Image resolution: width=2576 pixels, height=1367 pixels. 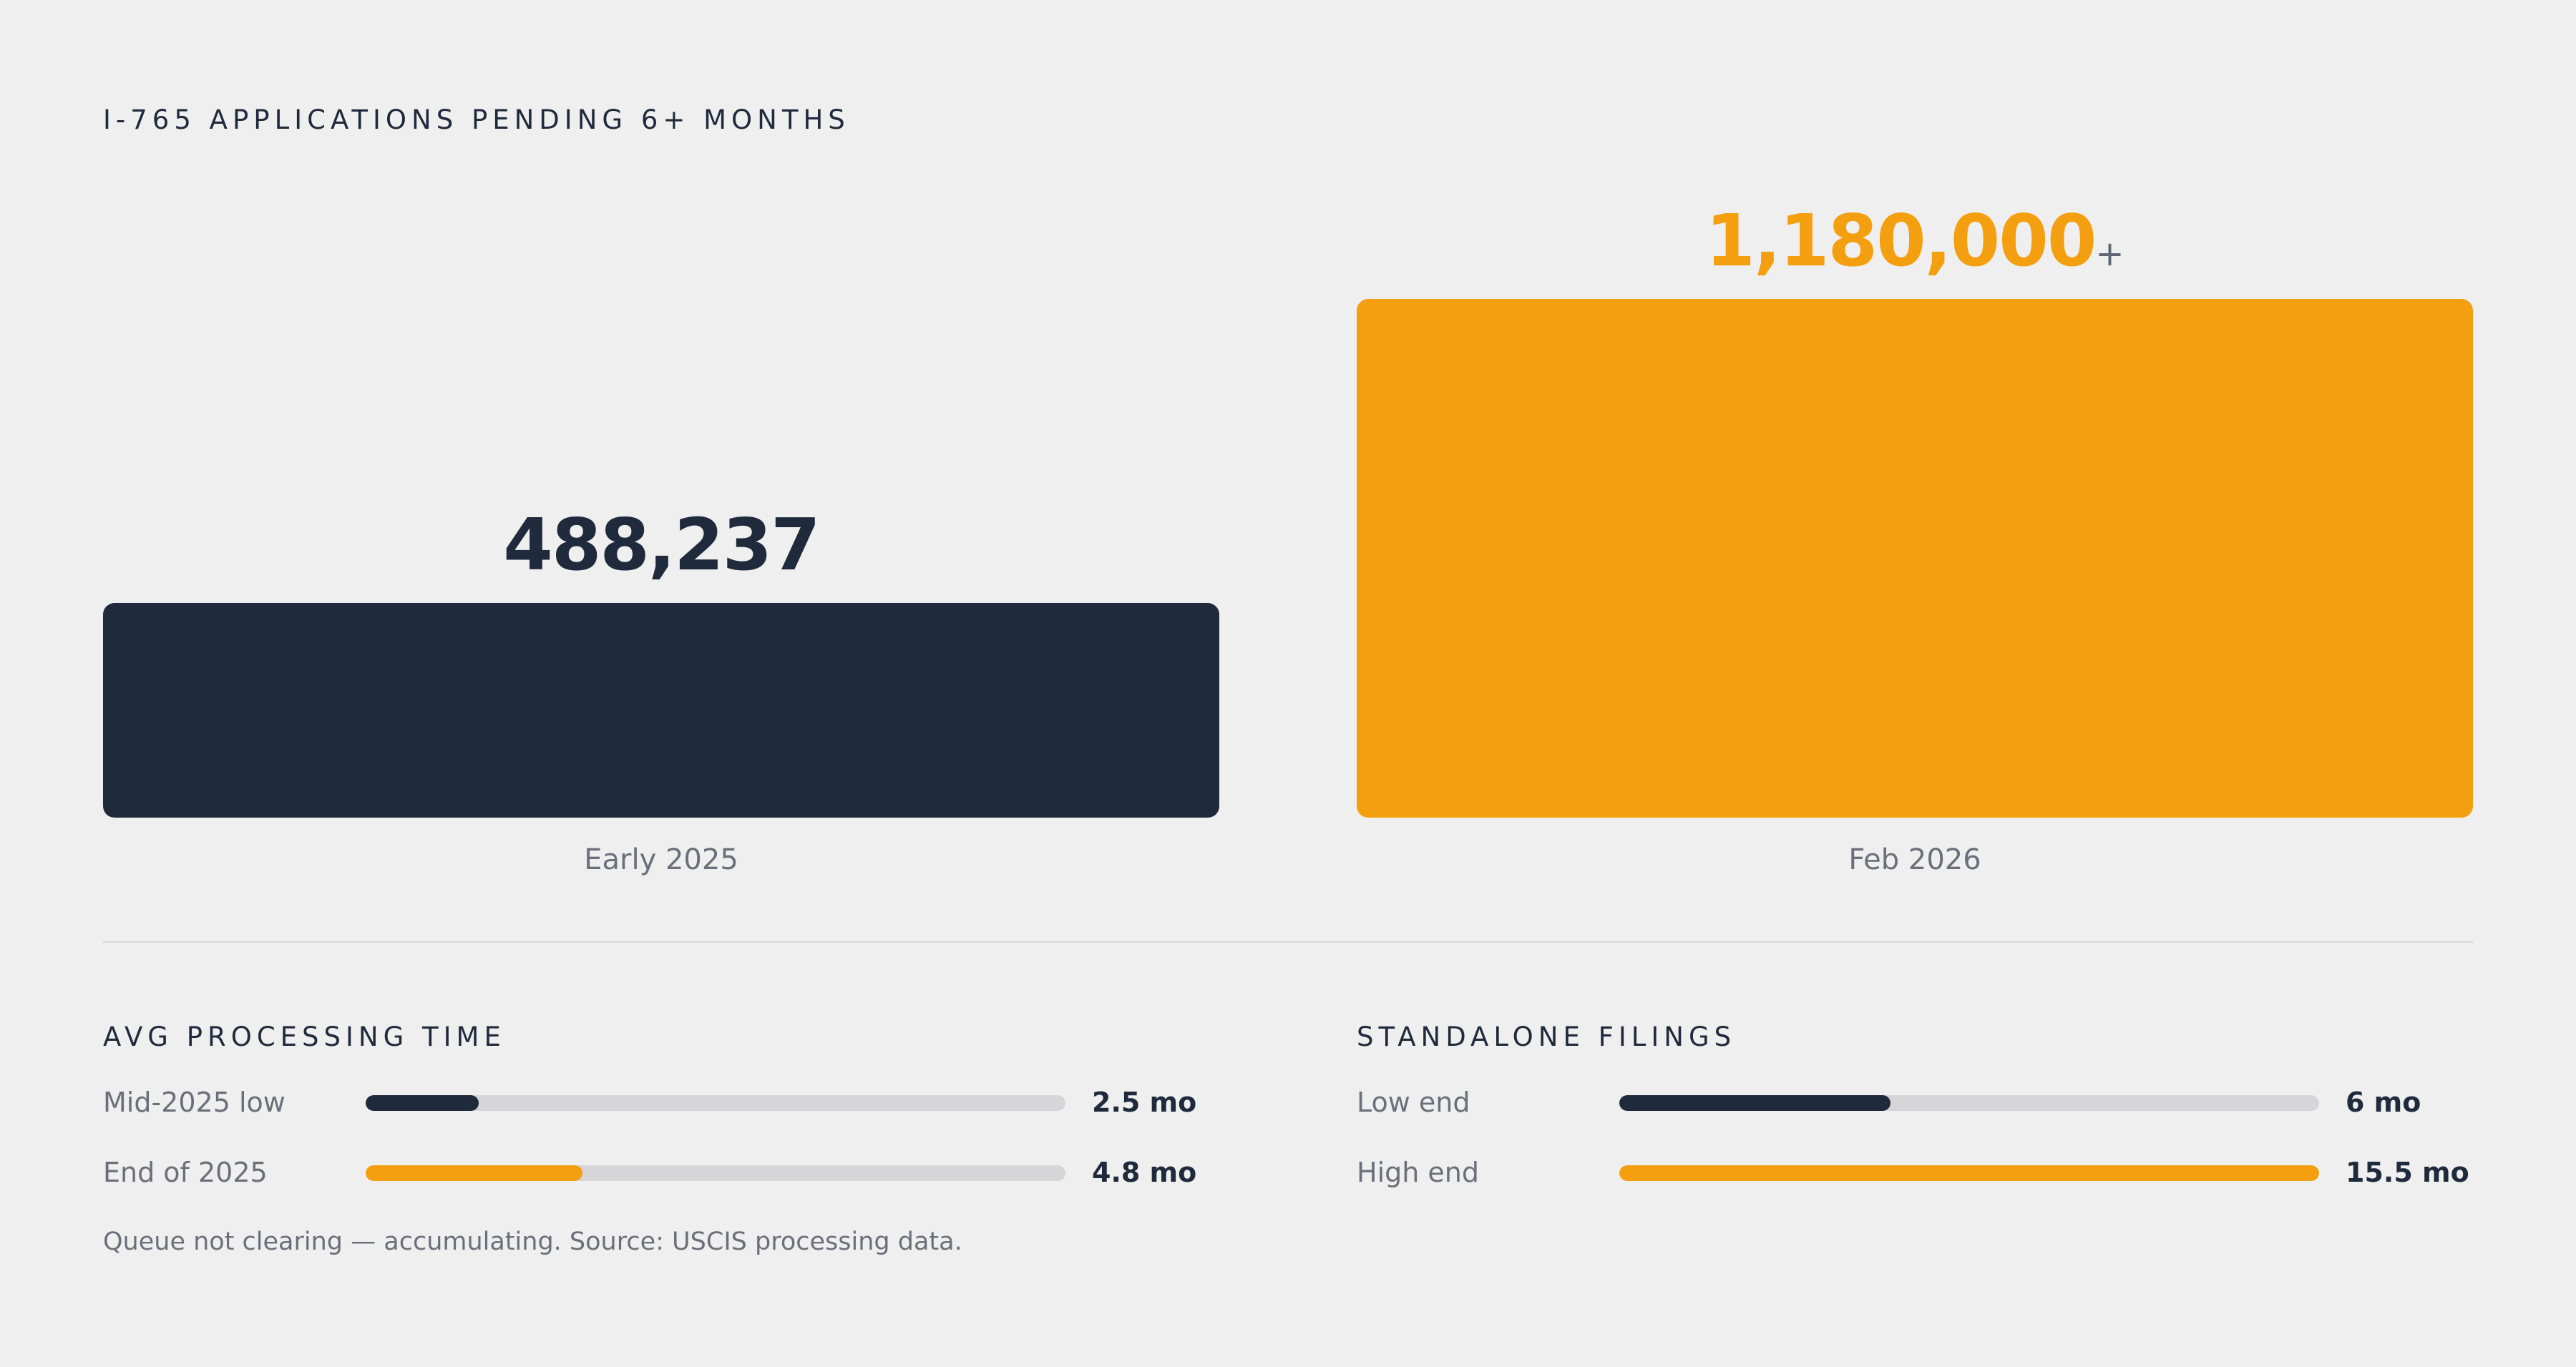 What do you see at coordinates (185, 1172) in the screenshot?
I see `row-label: End of 2025` at bounding box center [185, 1172].